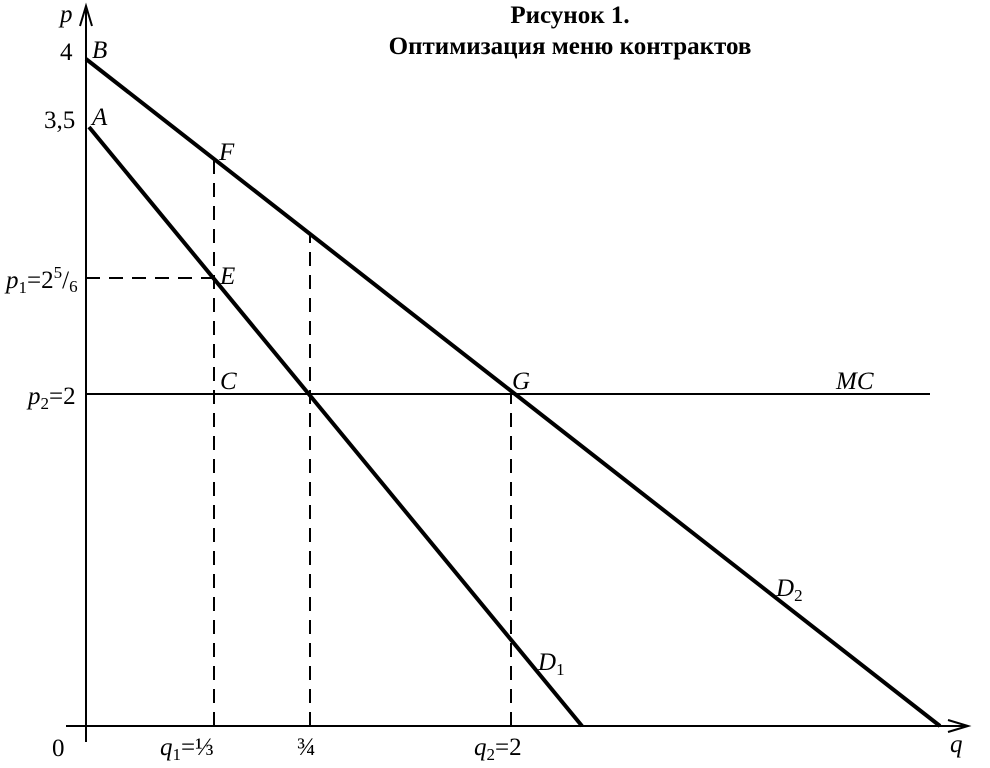  Describe the element at coordinates (62, 396) in the screenshot. I see `p2-value: =2` at that location.